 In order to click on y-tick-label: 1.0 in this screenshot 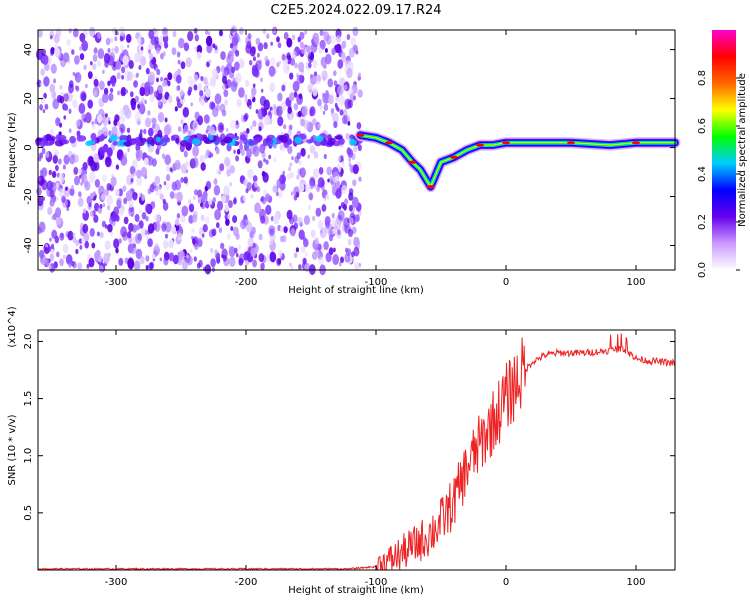, I will do `click(28, 456)`.